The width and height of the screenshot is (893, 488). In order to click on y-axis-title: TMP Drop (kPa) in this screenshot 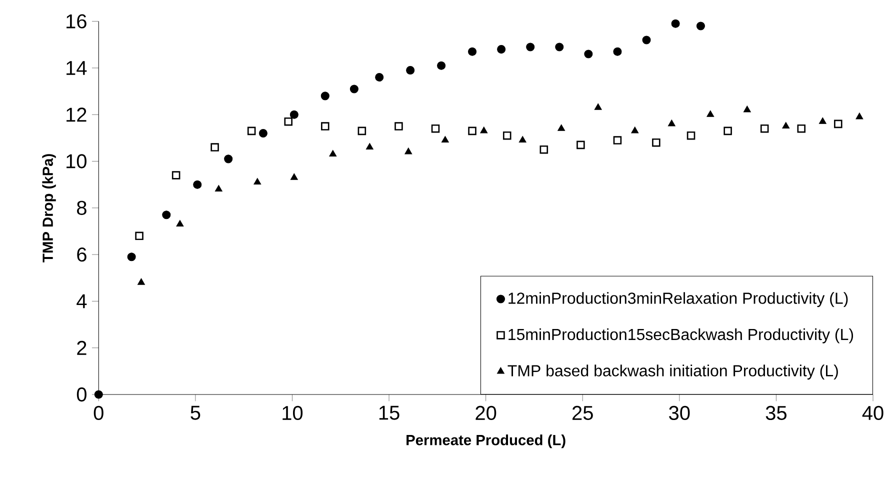, I will do `click(49, 208)`.